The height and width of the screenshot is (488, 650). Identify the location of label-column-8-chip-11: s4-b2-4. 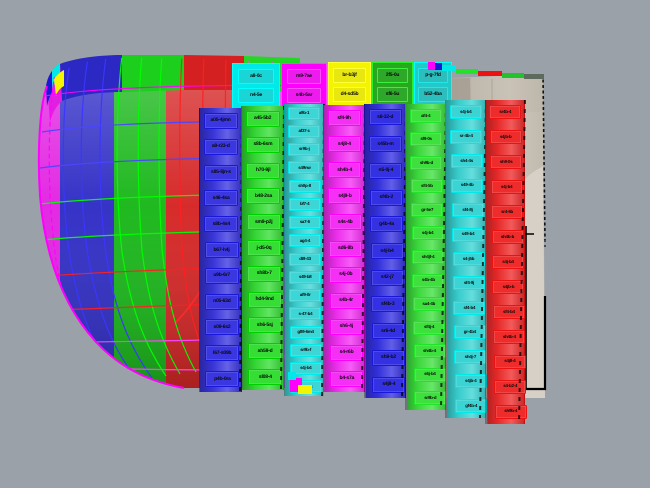
(510, 386).